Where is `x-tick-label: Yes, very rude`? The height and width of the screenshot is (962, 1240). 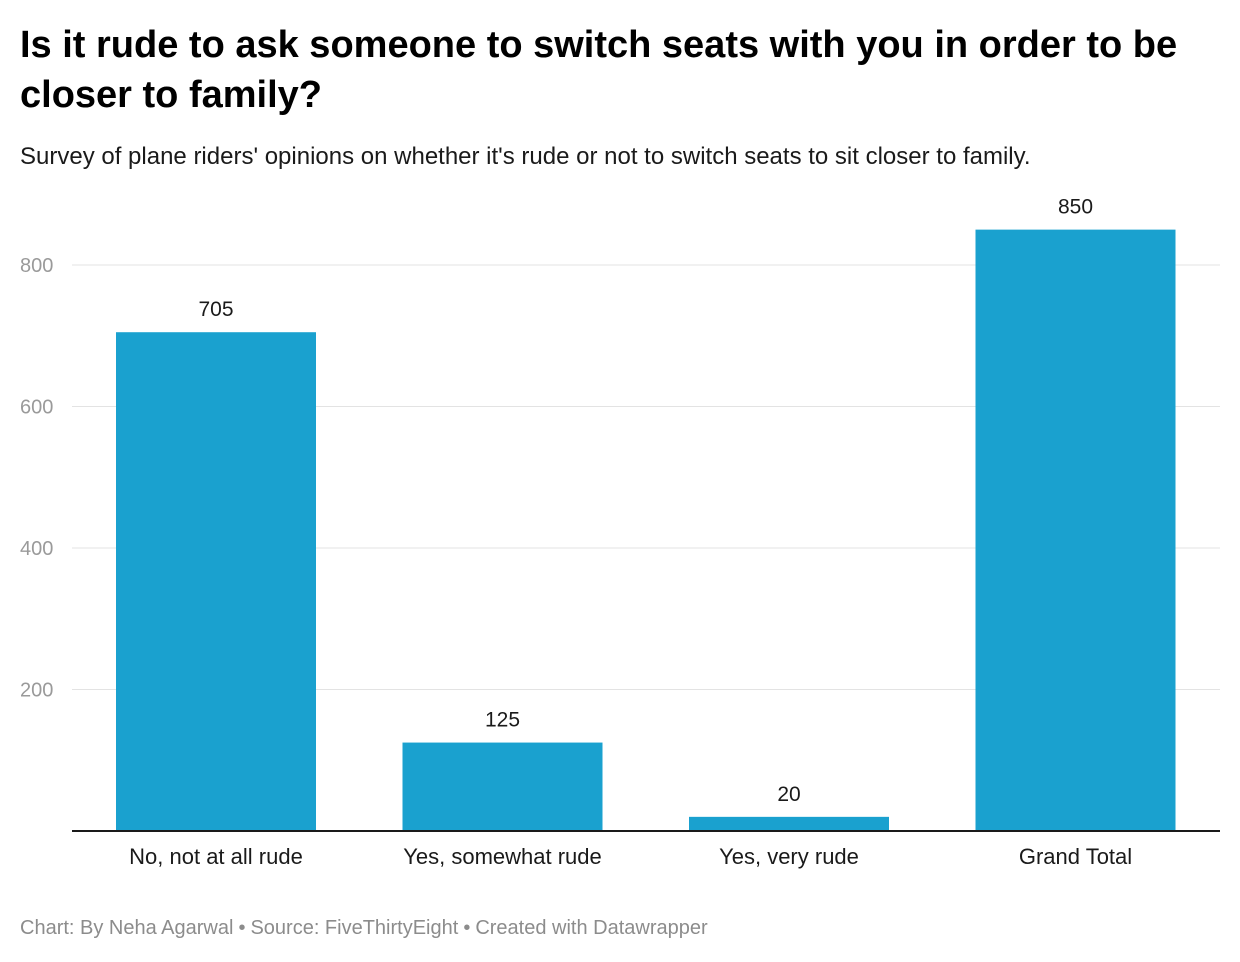 x-tick-label: Yes, very rude is located at coordinates (789, 856).